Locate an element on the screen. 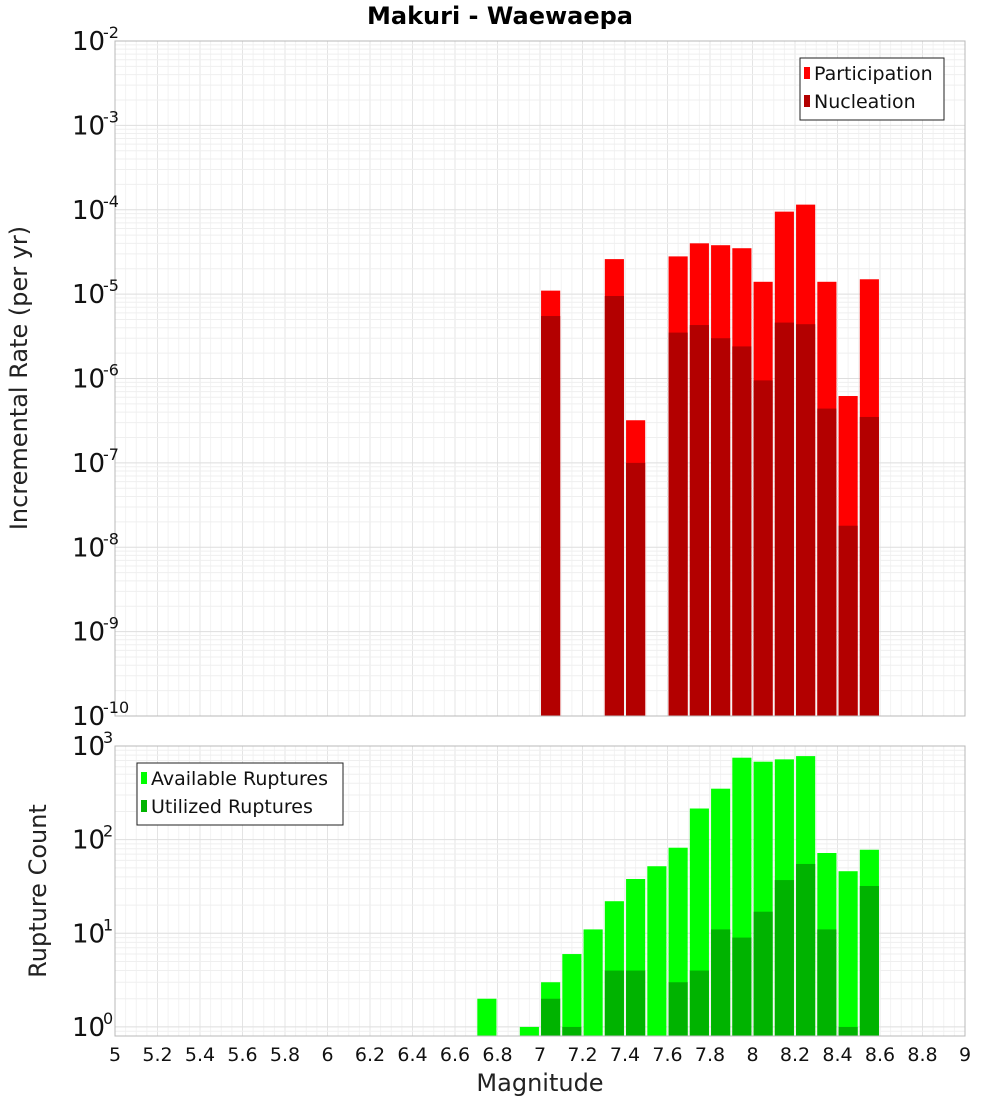 This screenshot has width=1000, height=1100. x-tick-label: 6.4 is located at coordinates (412, 1055).